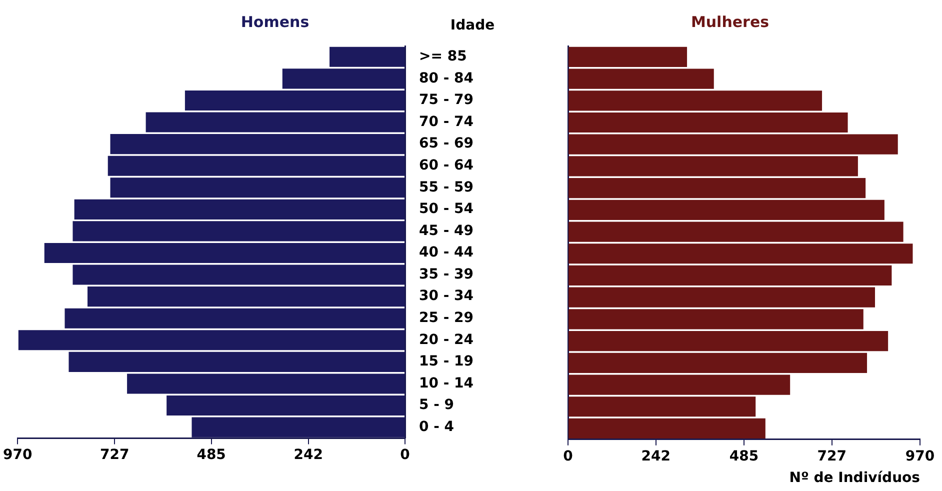  I want to click on y-tick-label: 45 - 49, so click(446, 230).